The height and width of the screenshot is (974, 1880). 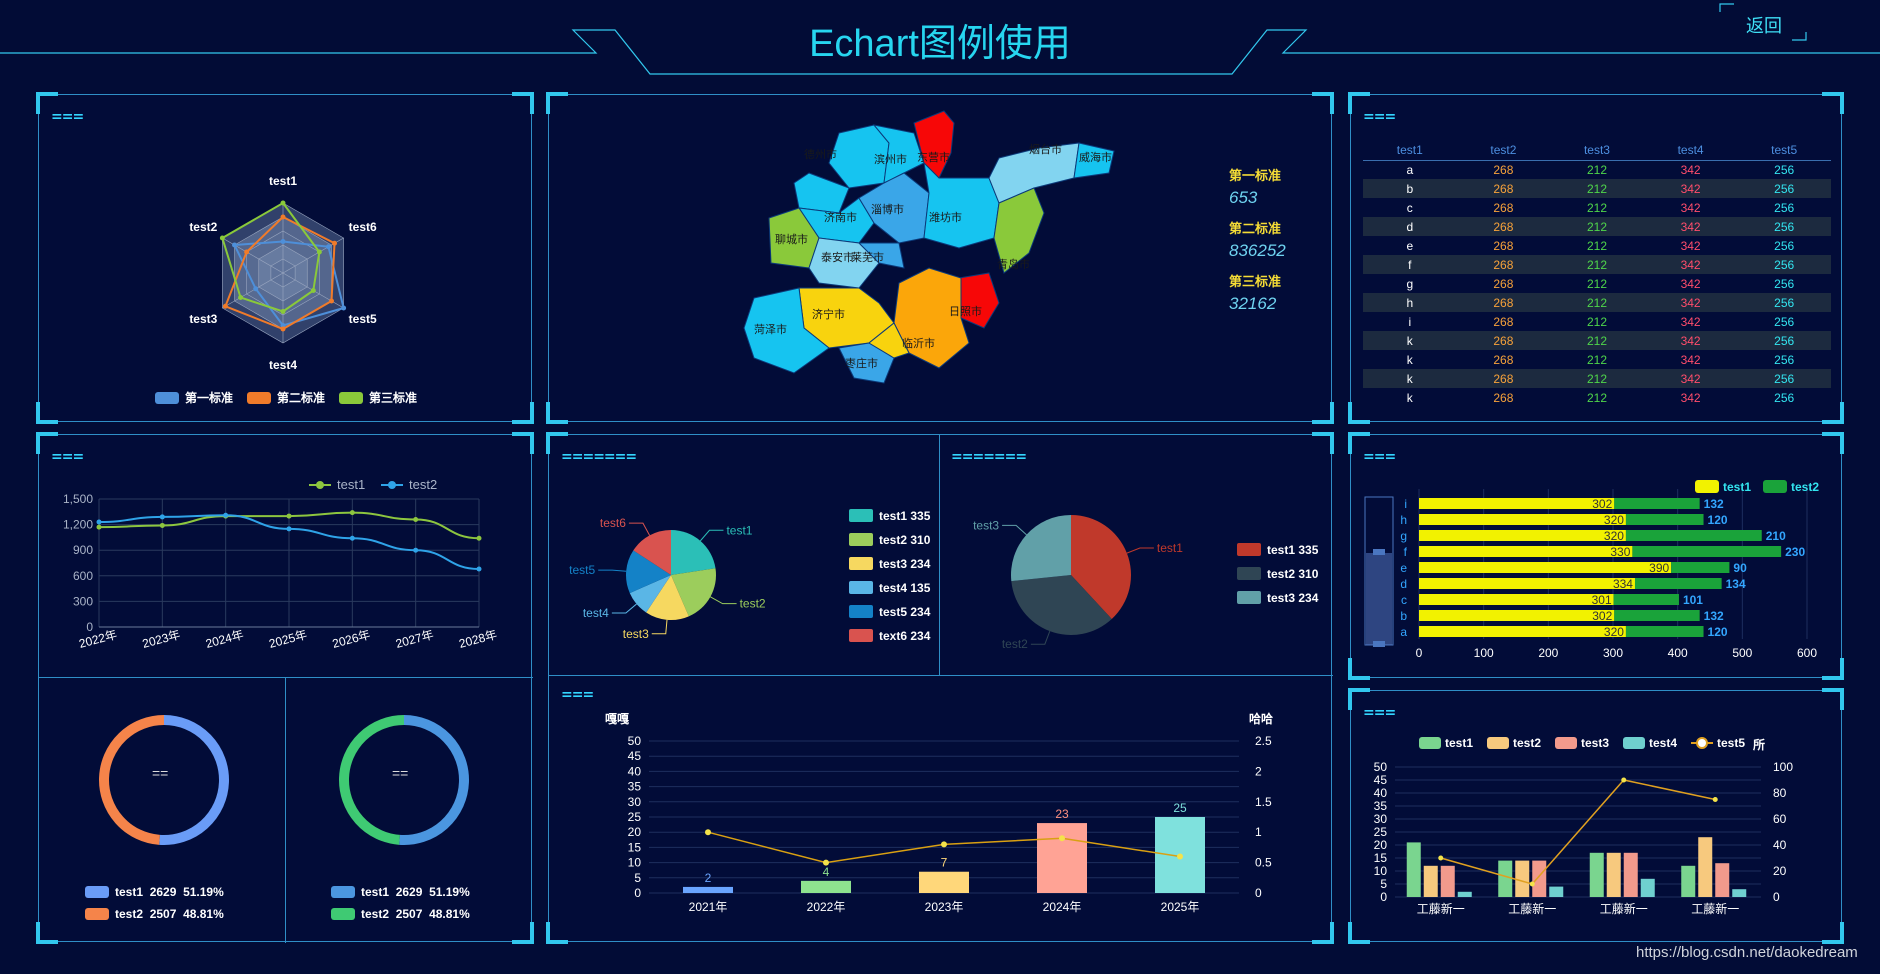 I want to click on x-tick-label: 2022年, so click(x=826, y=907).